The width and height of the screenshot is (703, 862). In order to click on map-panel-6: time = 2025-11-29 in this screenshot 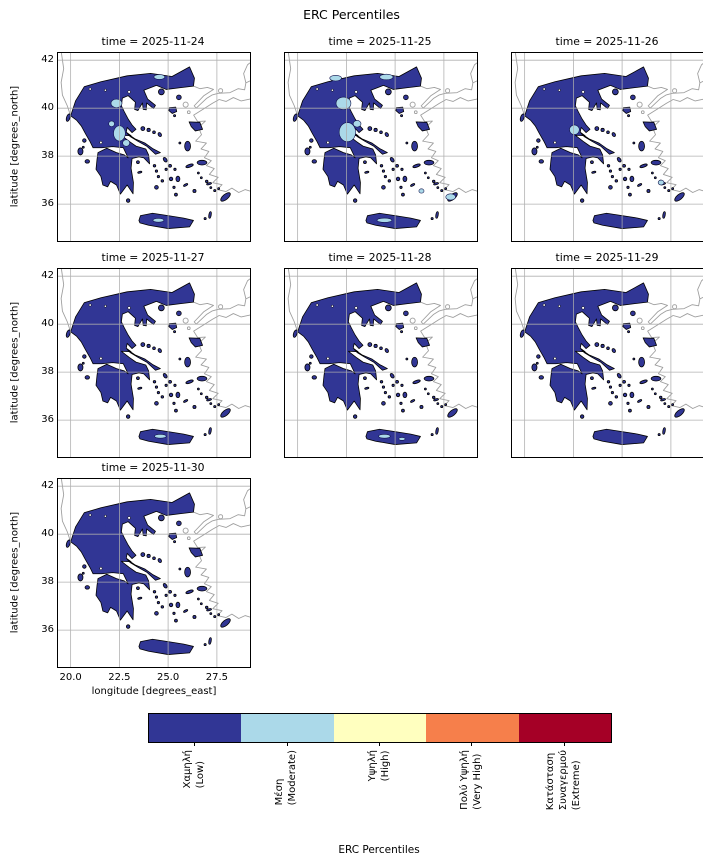, I will do `click(607, 354)`.